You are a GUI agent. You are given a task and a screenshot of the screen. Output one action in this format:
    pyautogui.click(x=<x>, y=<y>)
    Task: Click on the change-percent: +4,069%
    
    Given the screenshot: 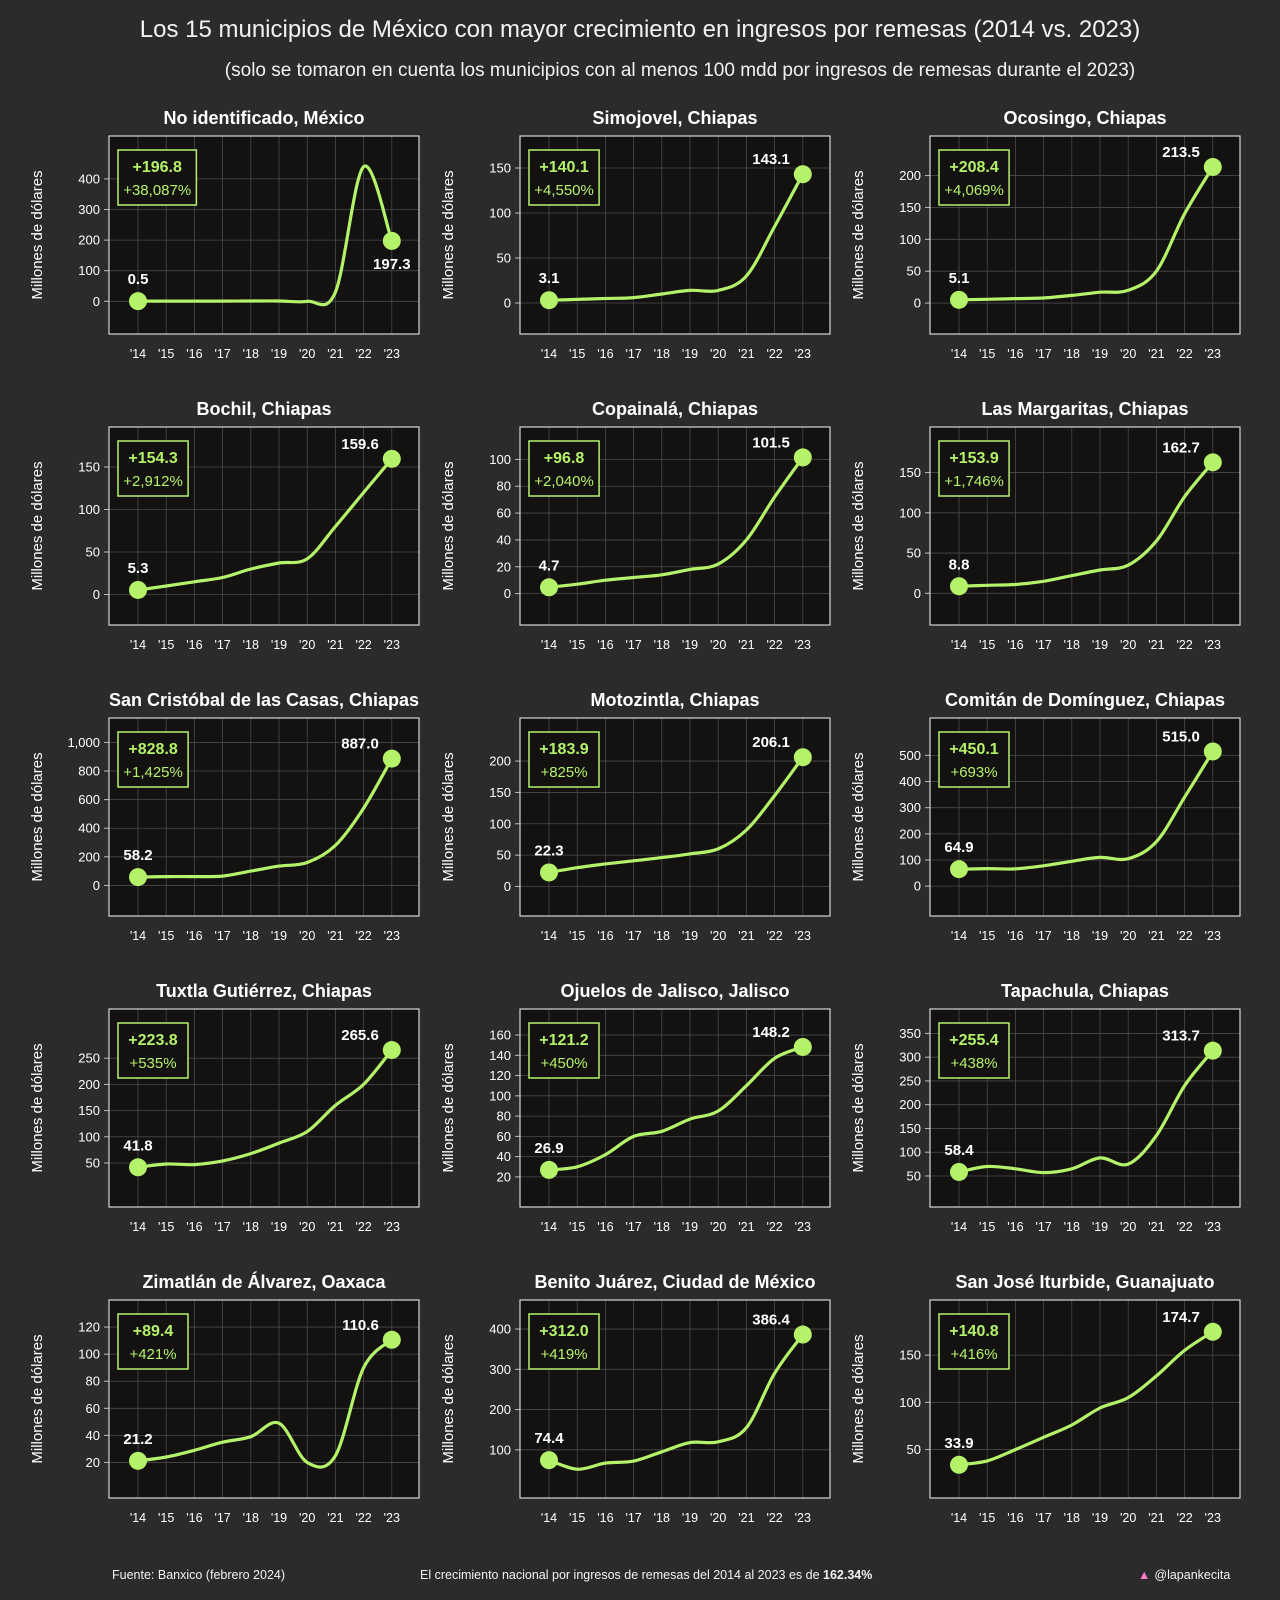 What is the action you would take?
    pyautogui.click(x=974, y=190)
    